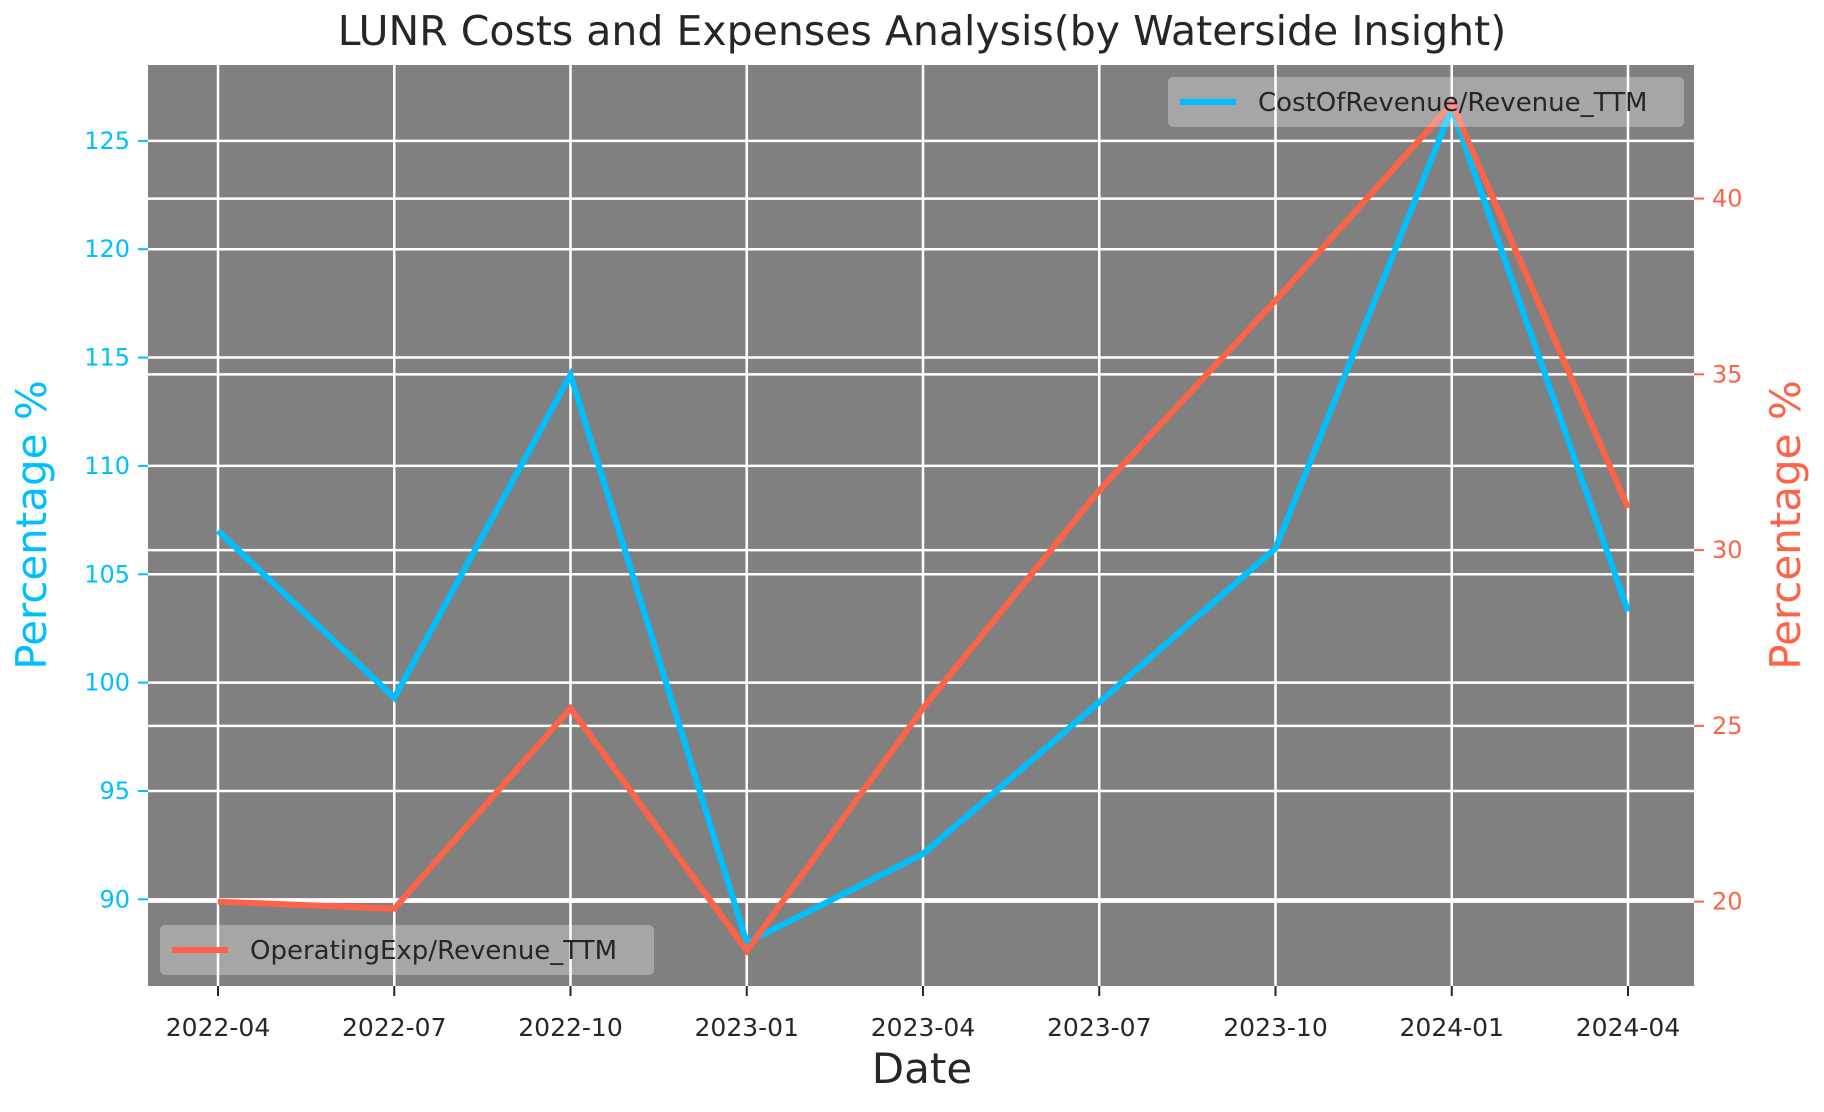 The height and width of the screenshot is (1112, 1824). Describe the element at coordinates (923, 1027) in the screenshot. I see `x-tick-label: 2023-04` at that location.